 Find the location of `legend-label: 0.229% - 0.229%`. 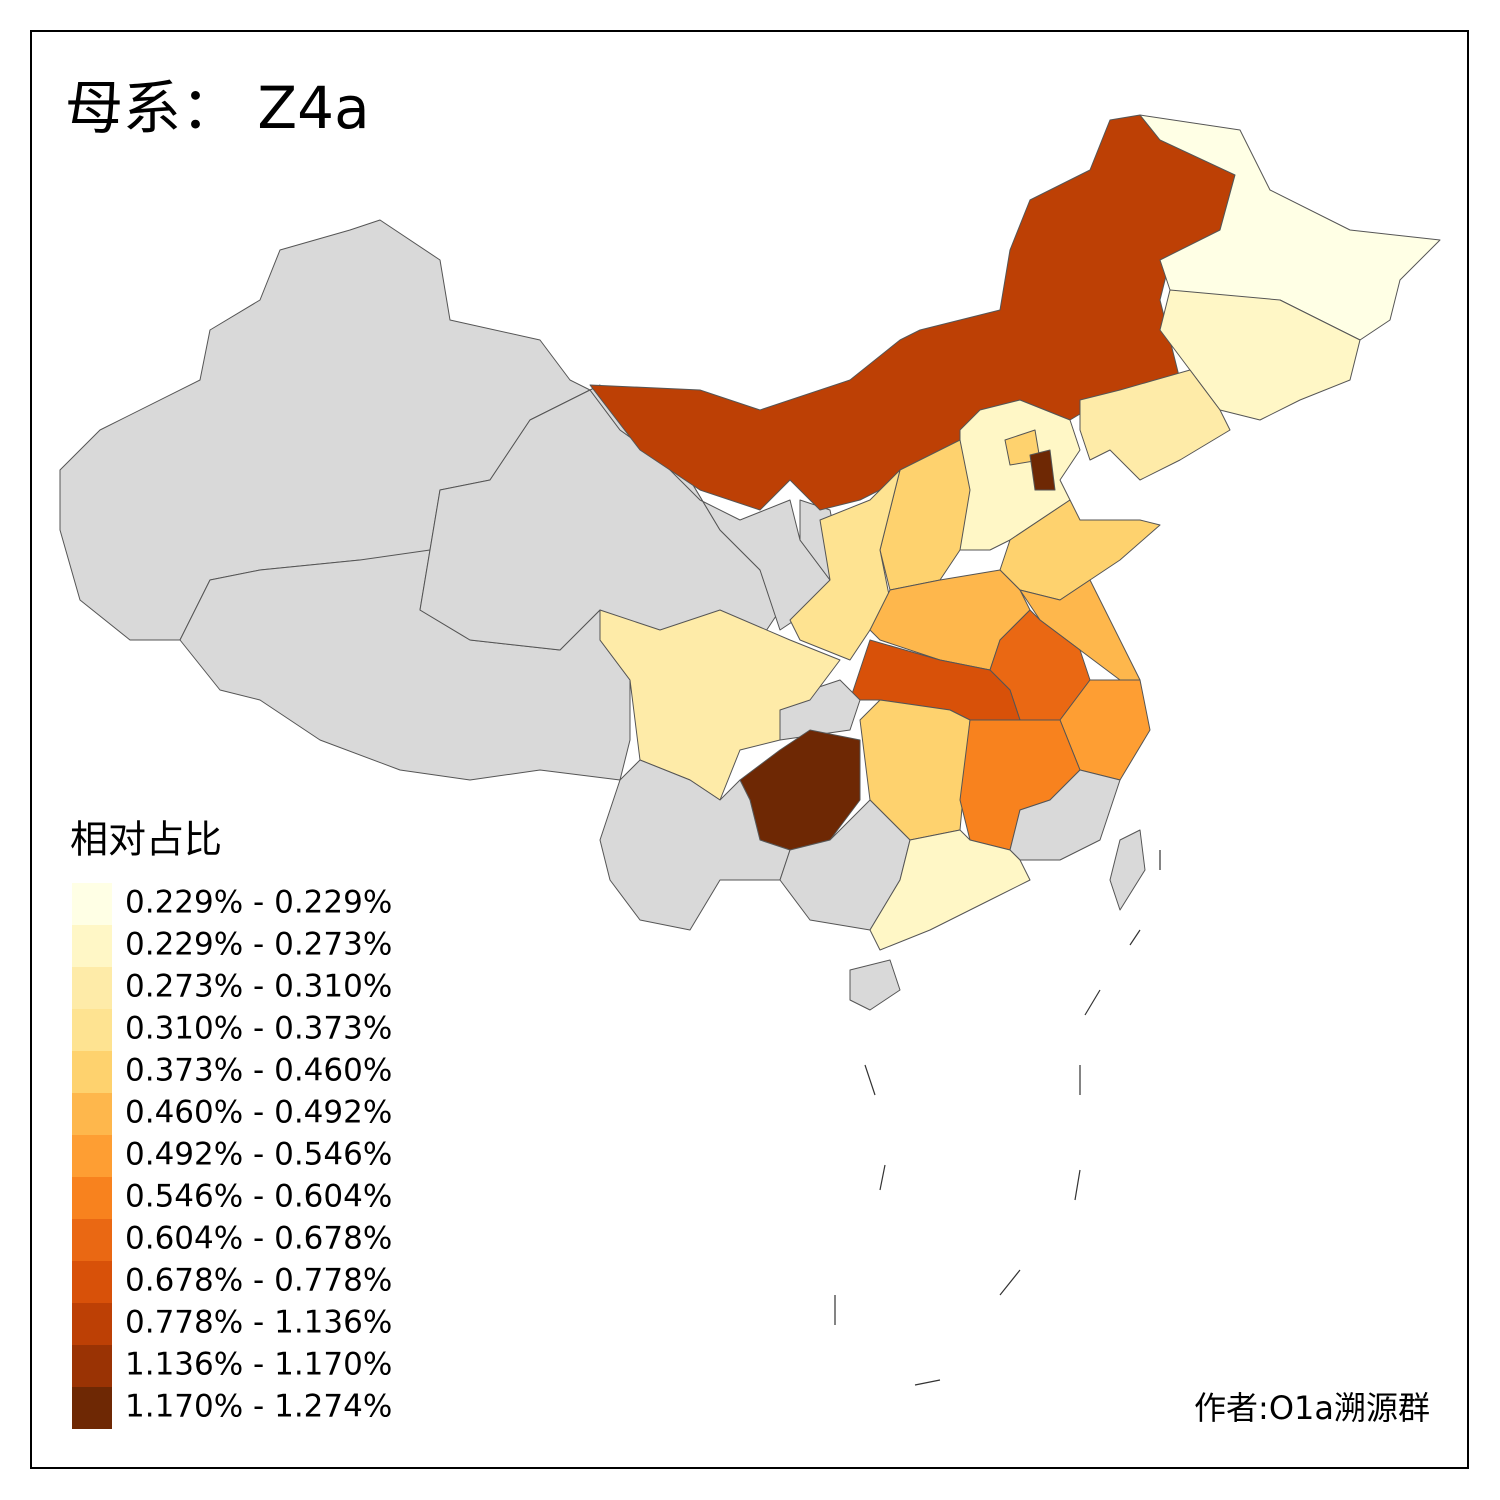

legend-label: 0.229% - 0.229% is located at coordinates (258, 903).